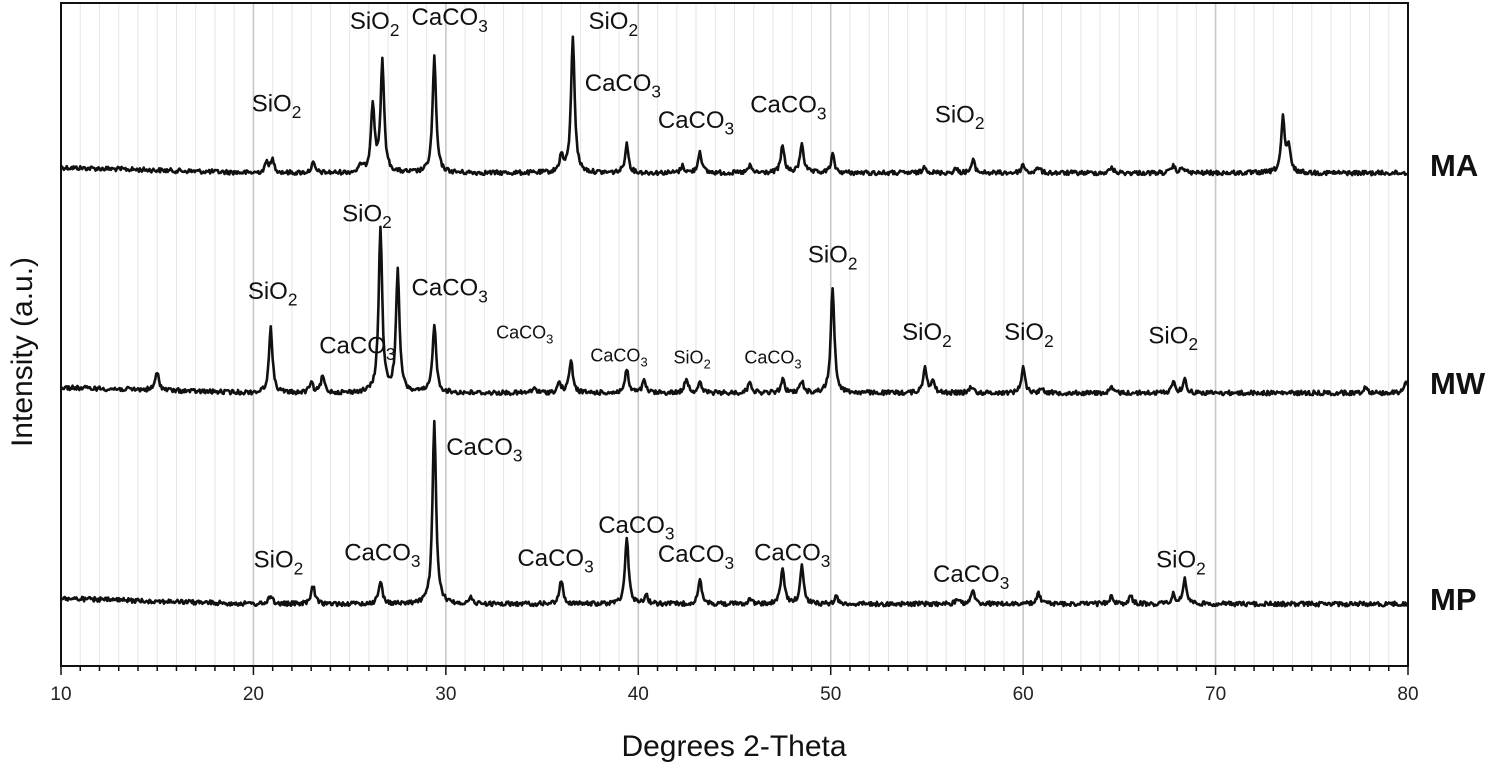 This screenshot has height=770, width=1494. Describe the element at coordinates (1458, 383) in the screenshot. I see `series-name-mw: MW` at that location.